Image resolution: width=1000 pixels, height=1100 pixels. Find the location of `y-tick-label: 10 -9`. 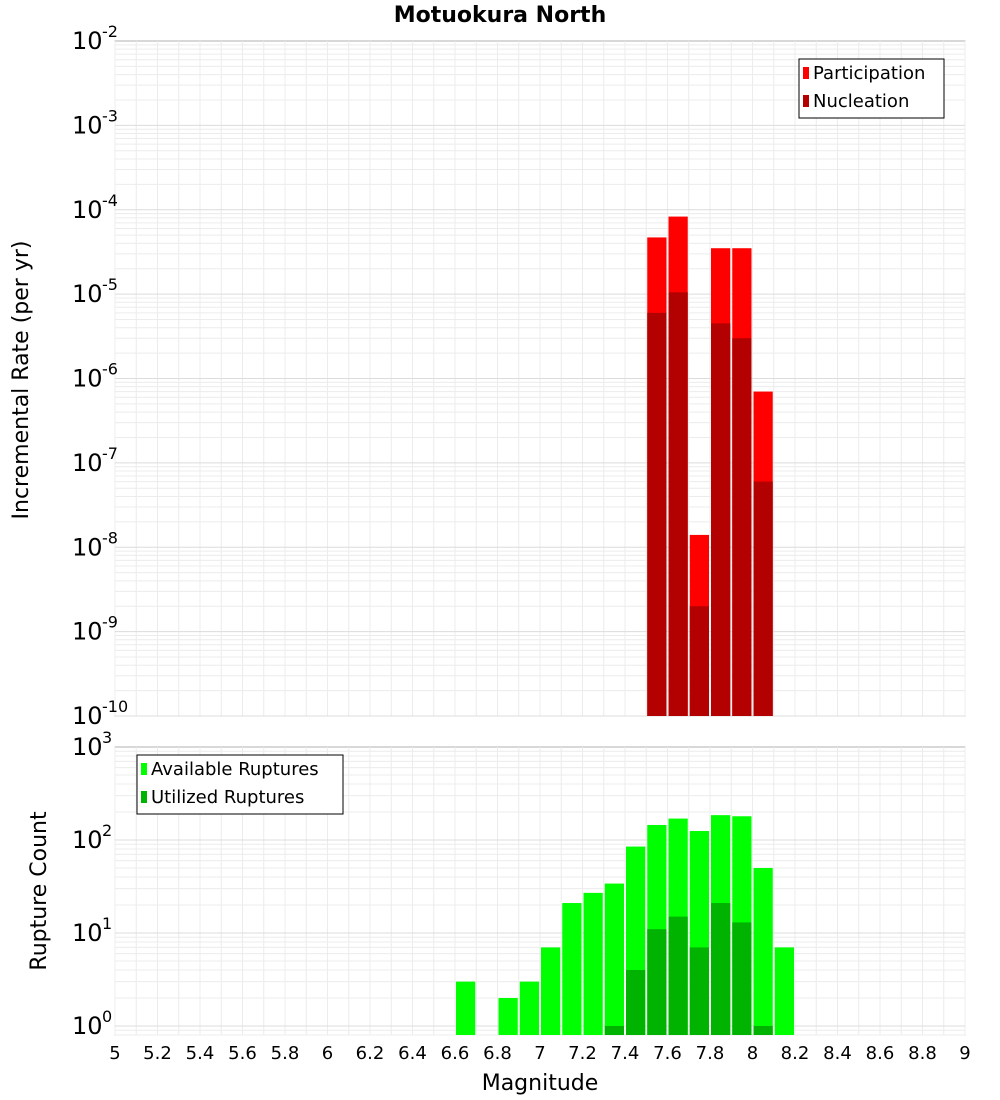

y-tick-label: 10 -9 is located at coordinates (95, 629).